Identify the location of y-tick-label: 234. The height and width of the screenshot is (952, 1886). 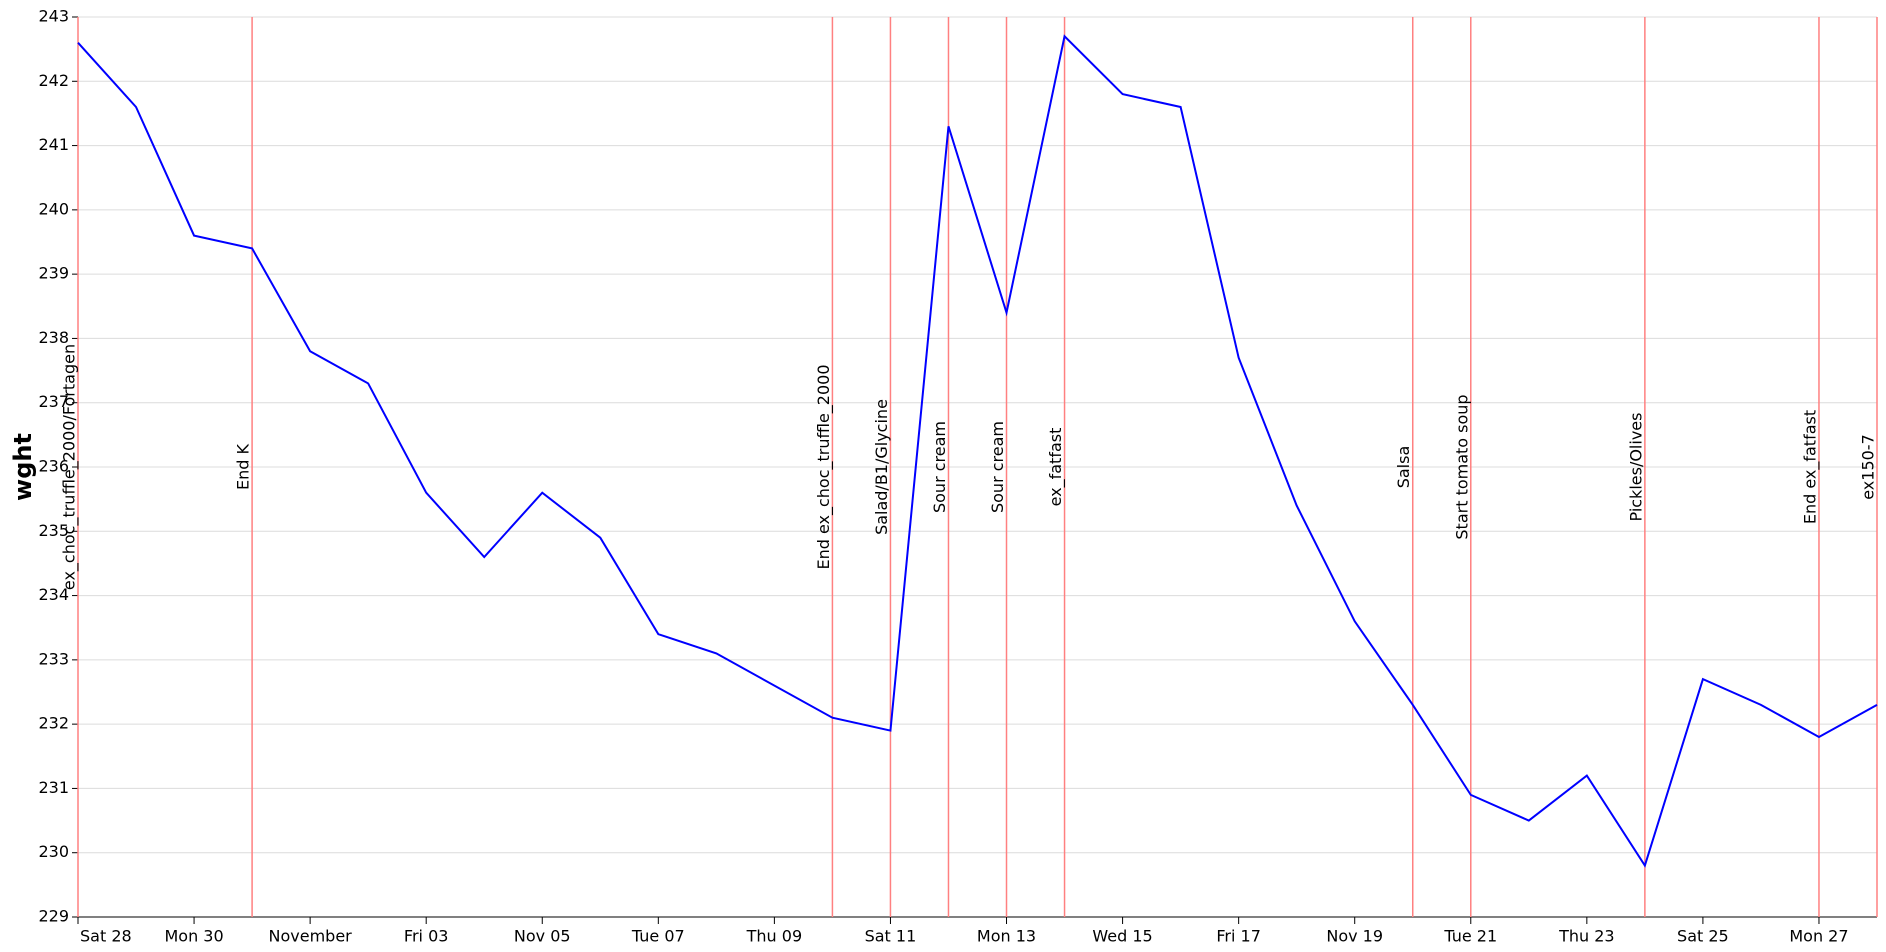
(53, 594).